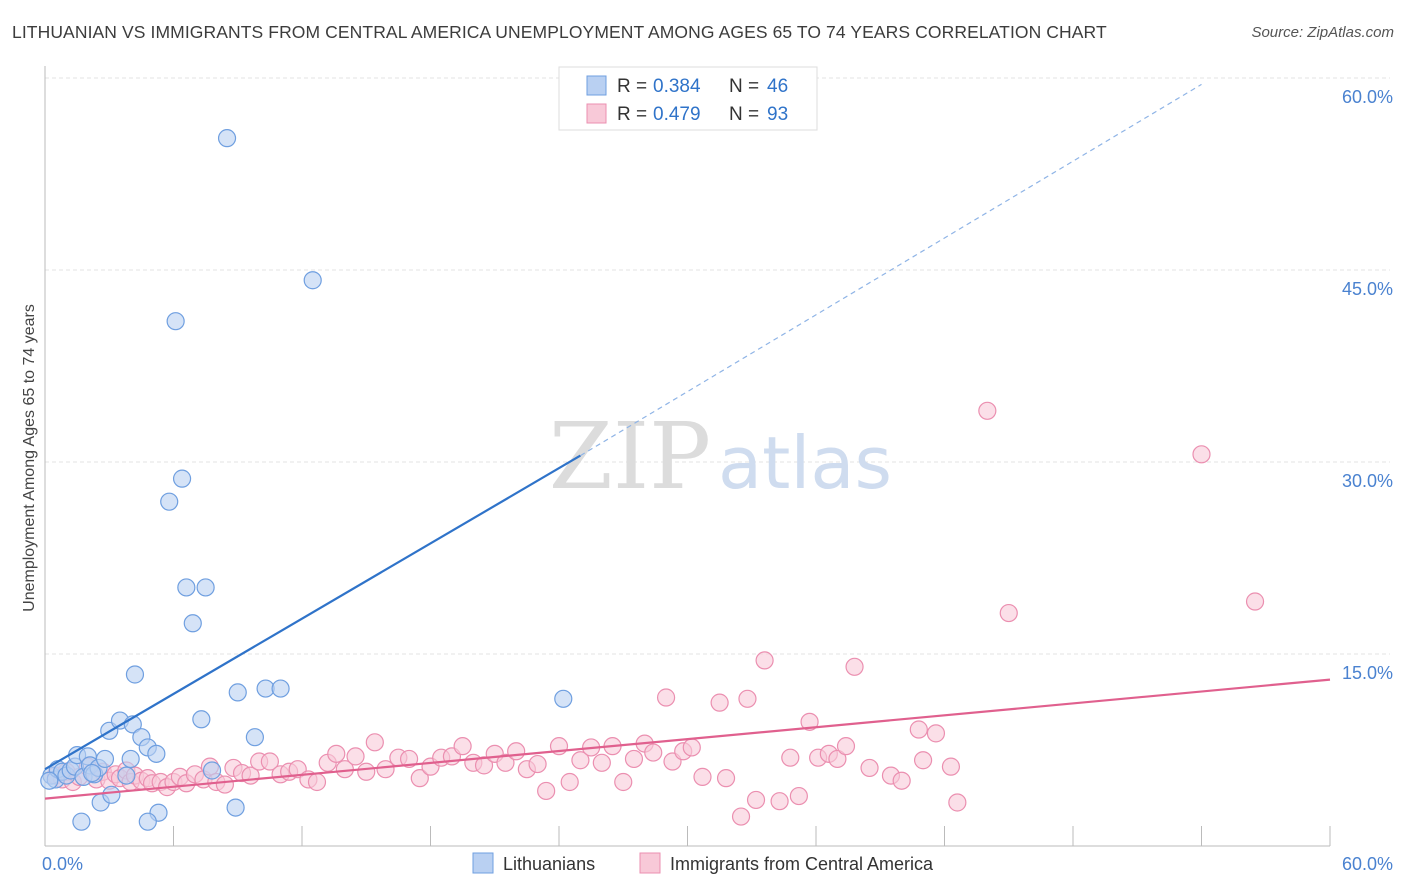 The width and height of the screenshot is (1406, 892). What do you see at coordinates (549, 864) in the screenshot?
I see `bottom-legend-label-lithuanians: Lithuanians` at bounding box center [549, 864].